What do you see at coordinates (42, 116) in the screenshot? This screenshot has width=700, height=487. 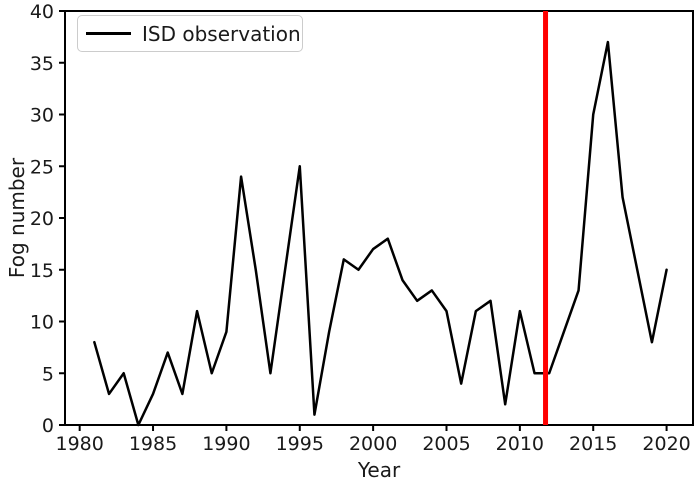 I see `y-tick-label: 30` at bounding box center [42, 116].